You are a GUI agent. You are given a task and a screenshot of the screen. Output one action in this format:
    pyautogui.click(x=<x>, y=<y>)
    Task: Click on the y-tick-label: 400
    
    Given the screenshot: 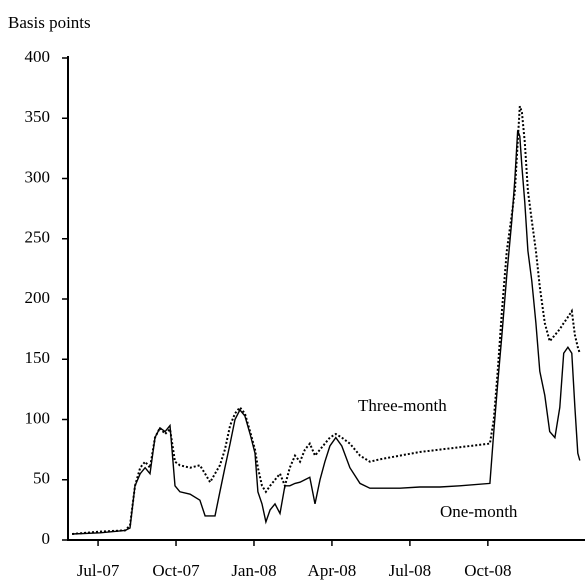 What is the action you would take?
    pyautogui.click(x=38, y=56)
    